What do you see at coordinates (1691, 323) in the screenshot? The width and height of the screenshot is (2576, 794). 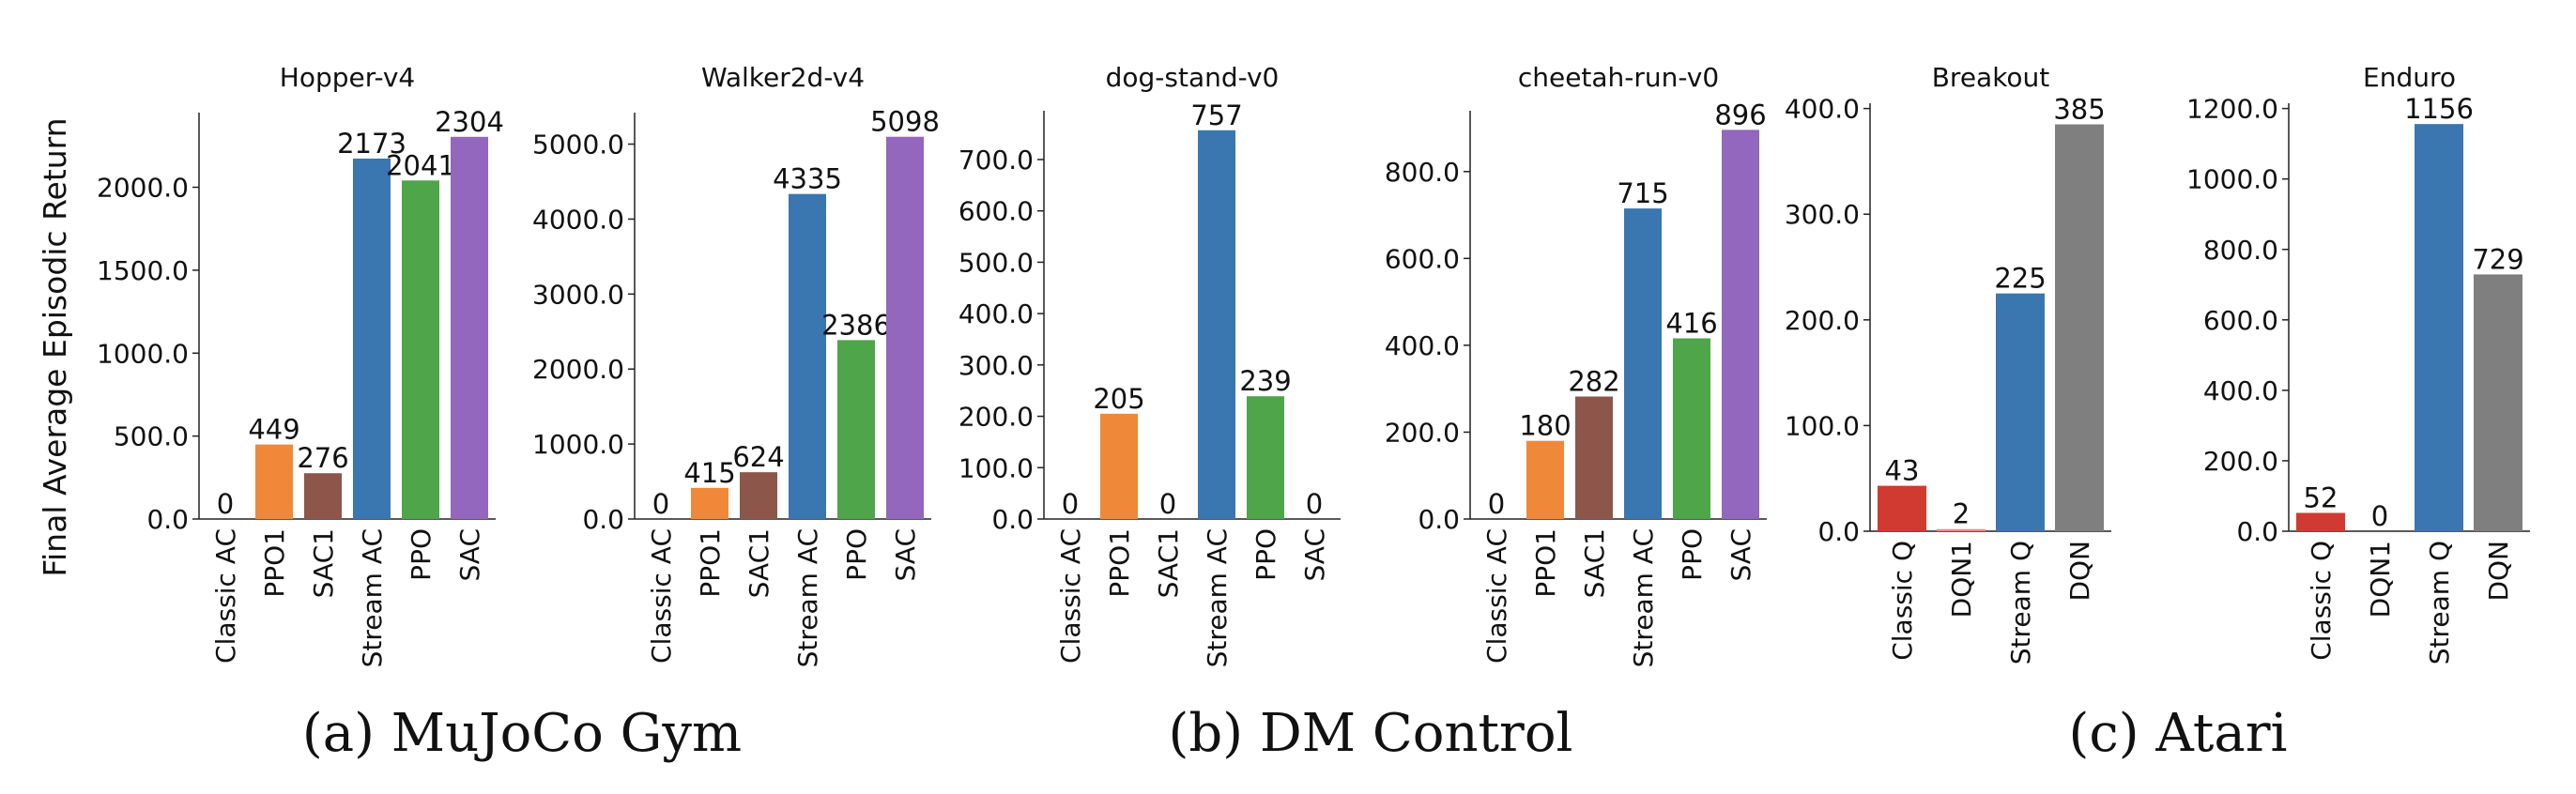 I see `value-label-cheetah-run-v0-ppo: 416` at bounding box center [1691, 323].